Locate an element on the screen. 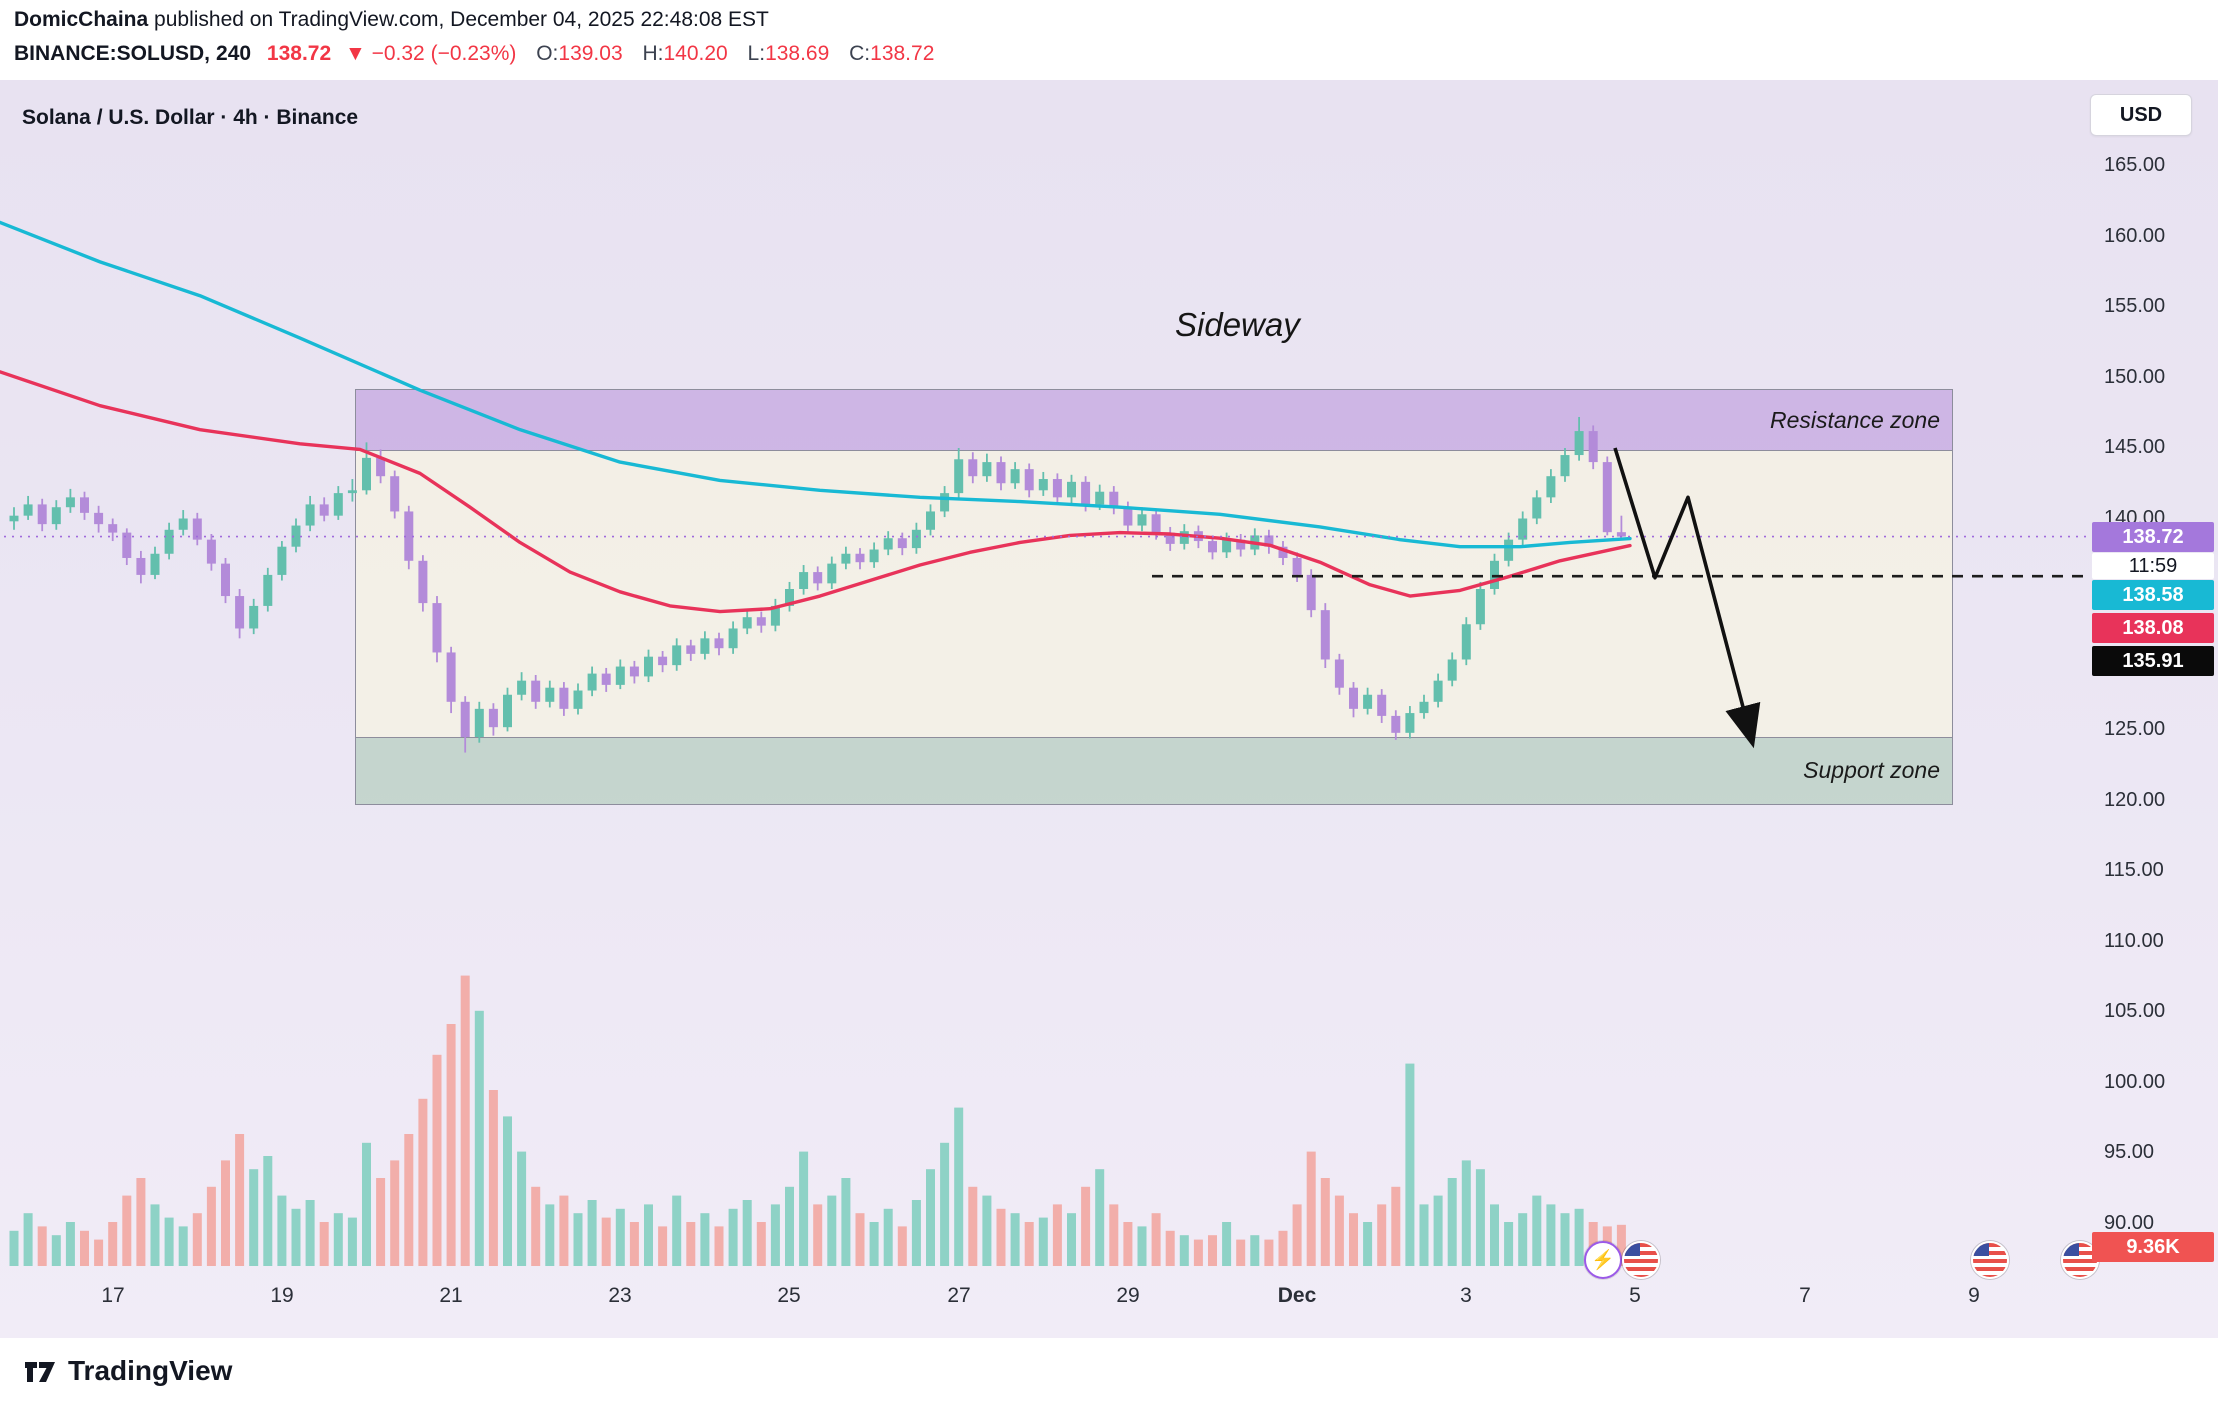 The height and width of the screenshot is (1404, 2218). close-value: 138.72 is located at coordinates (902, 53).